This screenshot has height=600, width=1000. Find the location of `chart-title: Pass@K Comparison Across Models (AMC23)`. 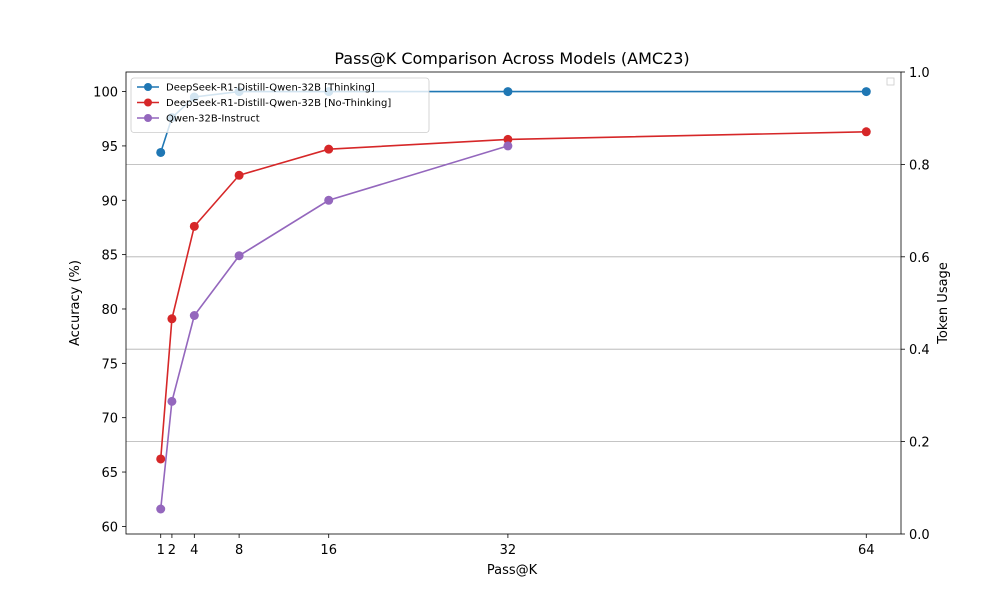

chart-title: Pass@K Comparison Across Models (AMC23) is located at coordinates (511, 58).